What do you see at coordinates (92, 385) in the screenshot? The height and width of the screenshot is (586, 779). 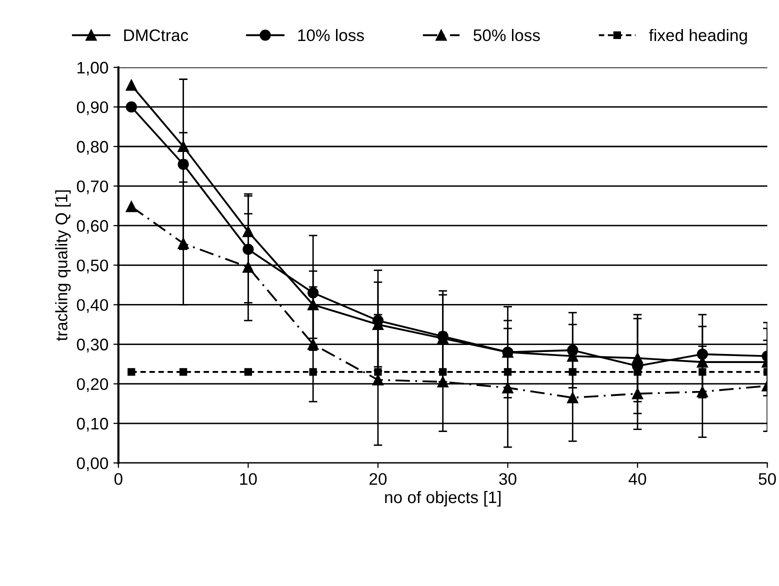 I see `y-tick-label: 0,20` at bounding box center [92, 385].